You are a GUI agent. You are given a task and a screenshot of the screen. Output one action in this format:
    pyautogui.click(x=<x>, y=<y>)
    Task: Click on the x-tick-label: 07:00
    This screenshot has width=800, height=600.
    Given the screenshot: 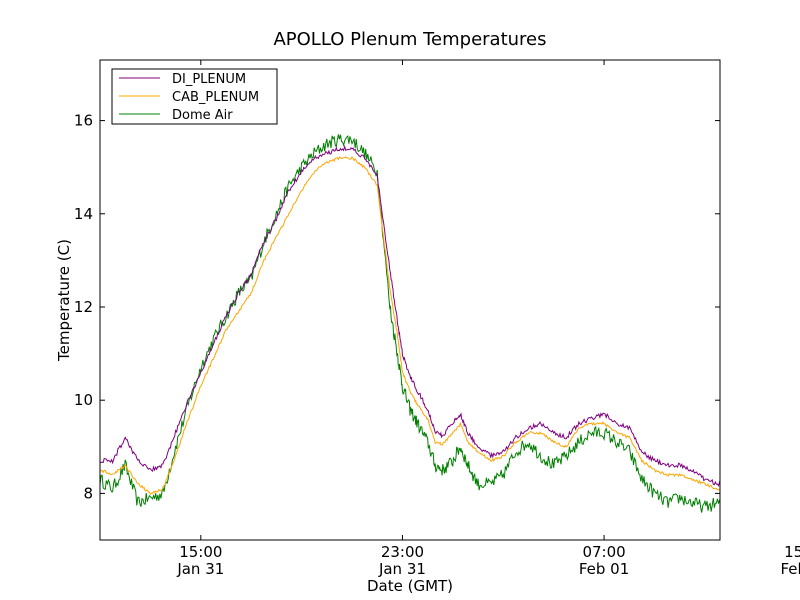 What is the action you would take?
    pyautogui.click(x=603, y=552)
    